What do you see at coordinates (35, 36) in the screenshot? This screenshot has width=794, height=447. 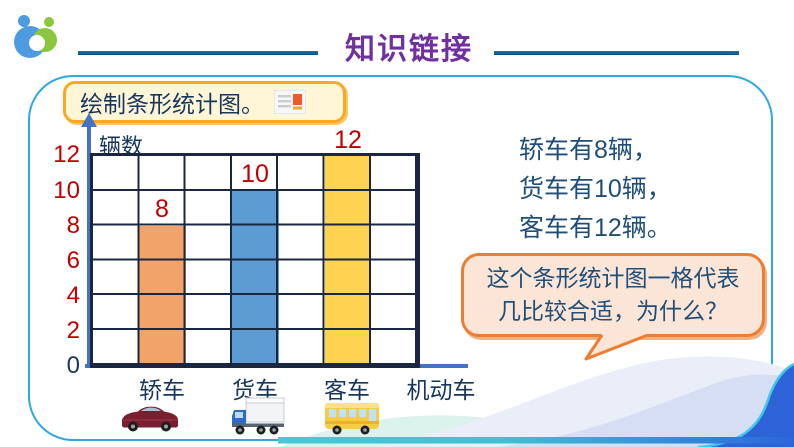 I see `school-logo-icon` at bounding box center [35, 36].